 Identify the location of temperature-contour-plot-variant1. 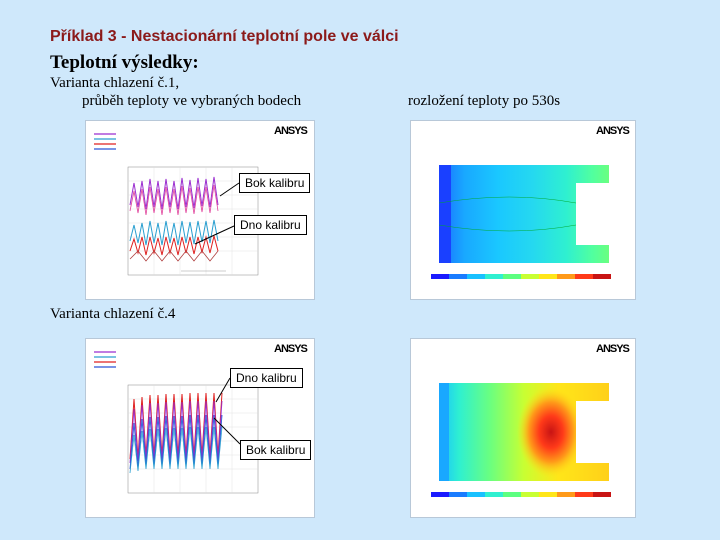
(521, 222).